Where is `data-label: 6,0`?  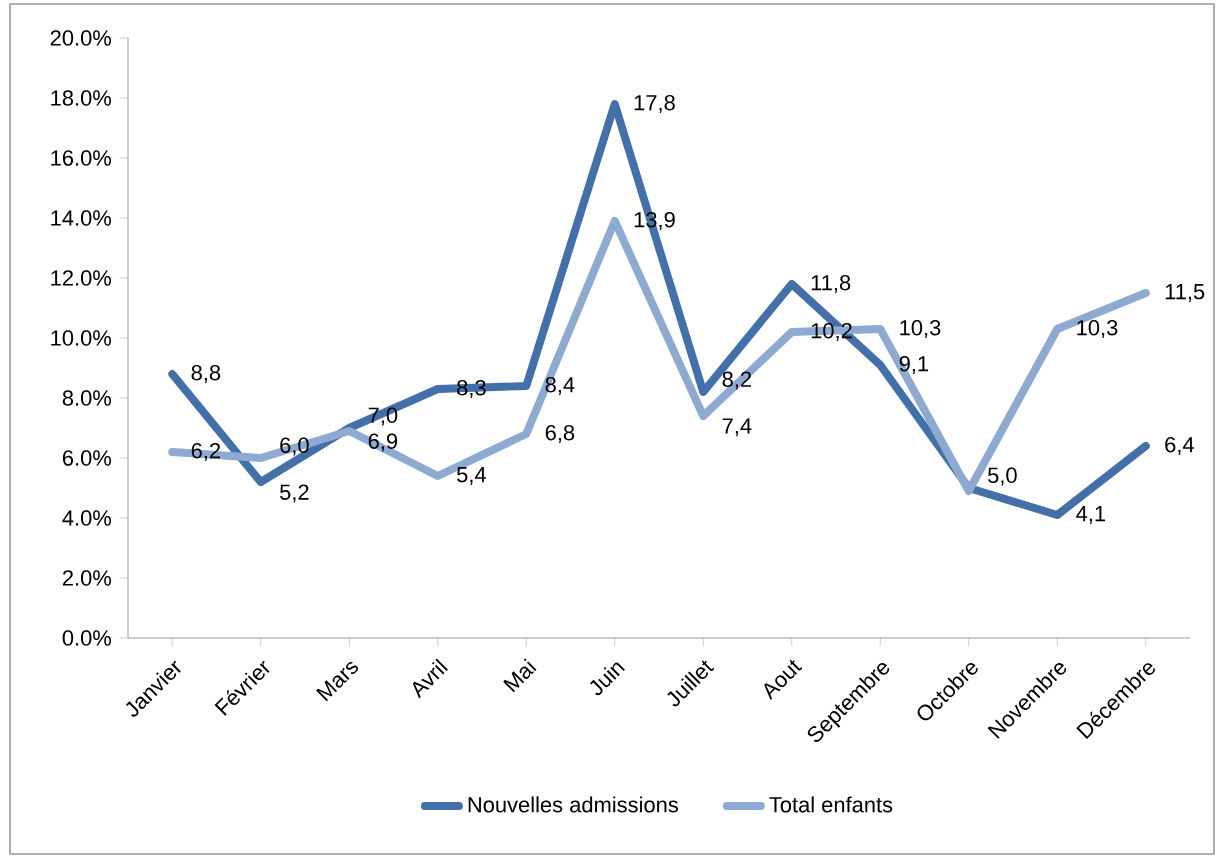 data-label: 6,0 is located at coordinates (294, 446).